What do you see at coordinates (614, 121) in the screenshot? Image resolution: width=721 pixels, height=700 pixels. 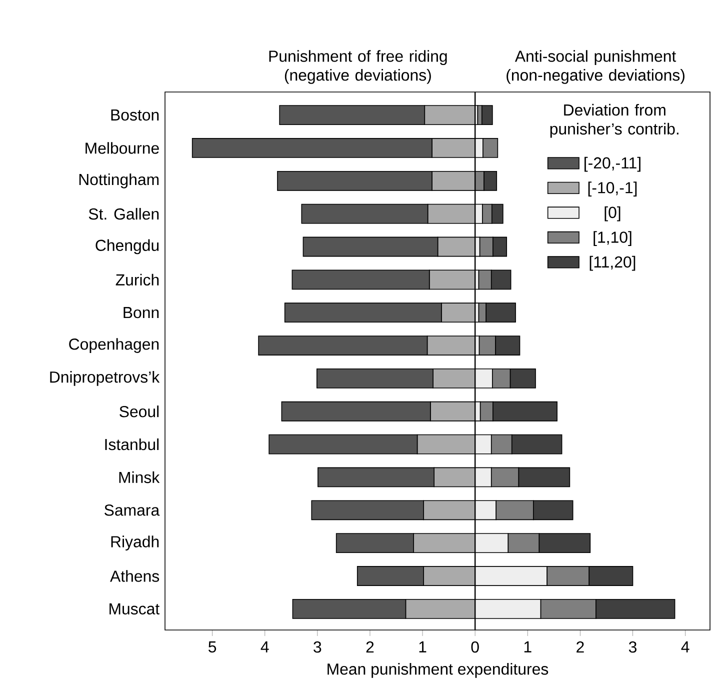 I see `legend-title: Deviation from punisher’s contrib.` at bounding box center [614, 121].